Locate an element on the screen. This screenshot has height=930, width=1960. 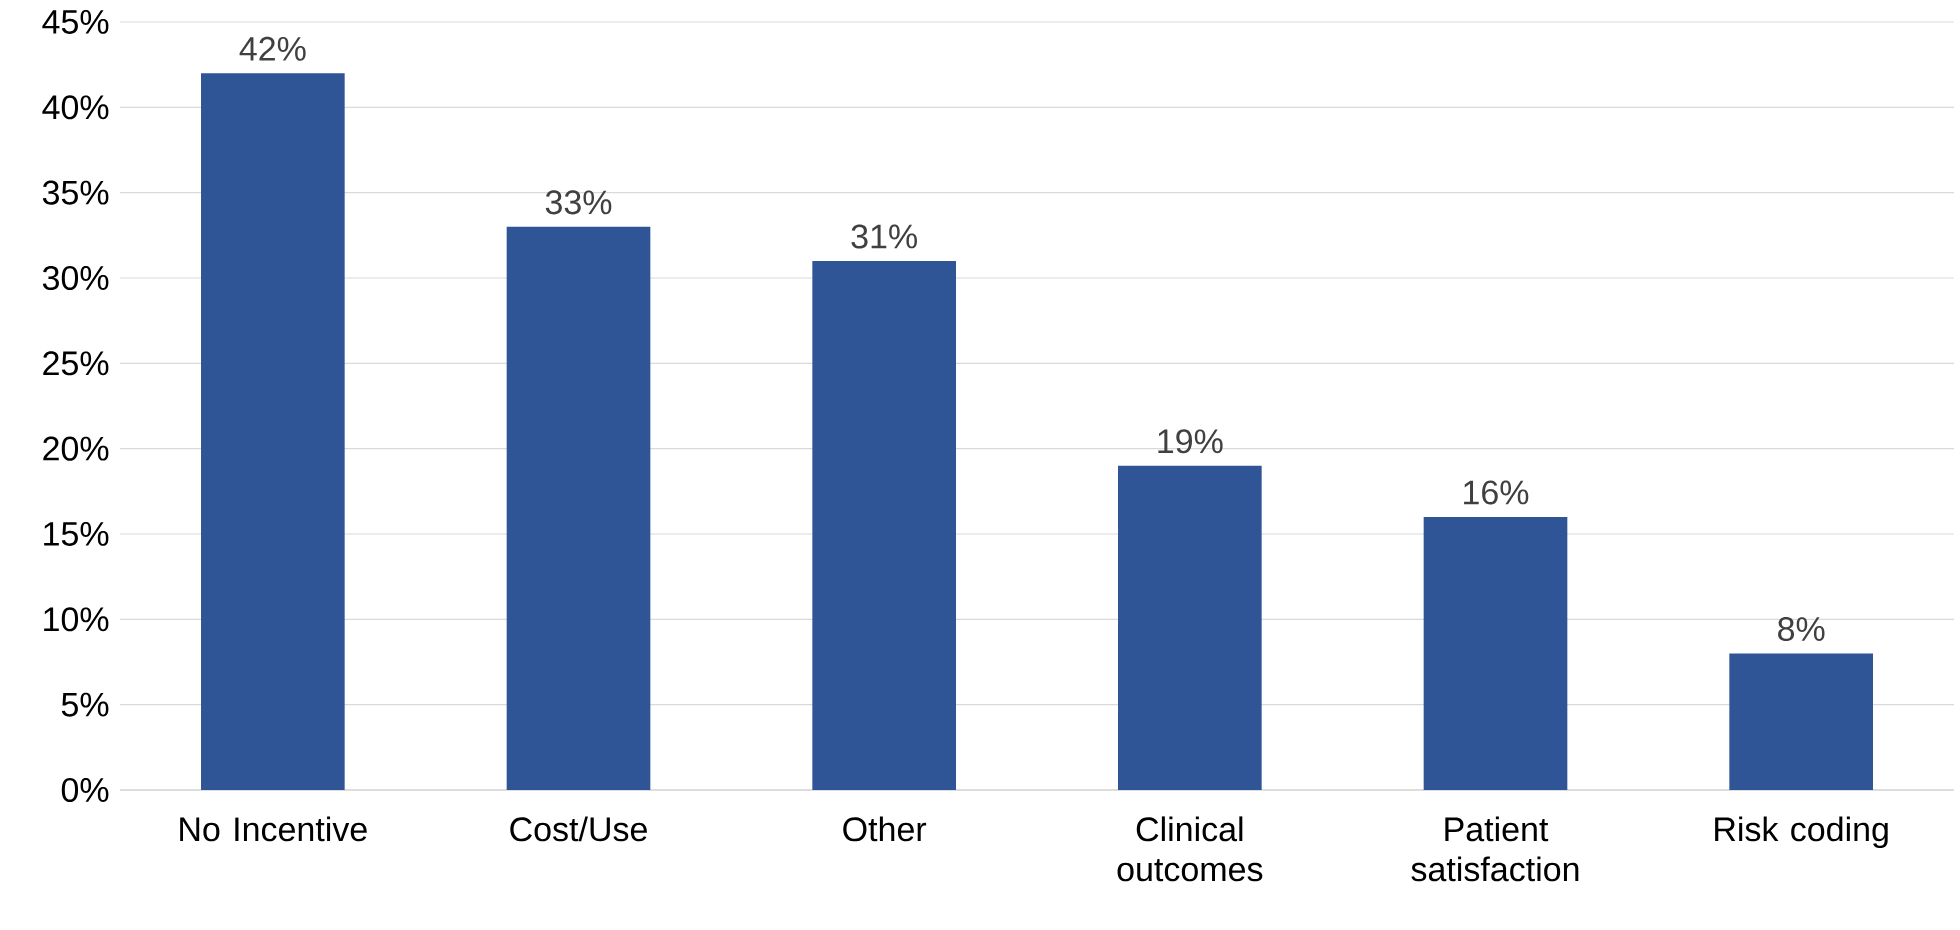
y-tick-label: 25% is located at coordinates (76, 363).